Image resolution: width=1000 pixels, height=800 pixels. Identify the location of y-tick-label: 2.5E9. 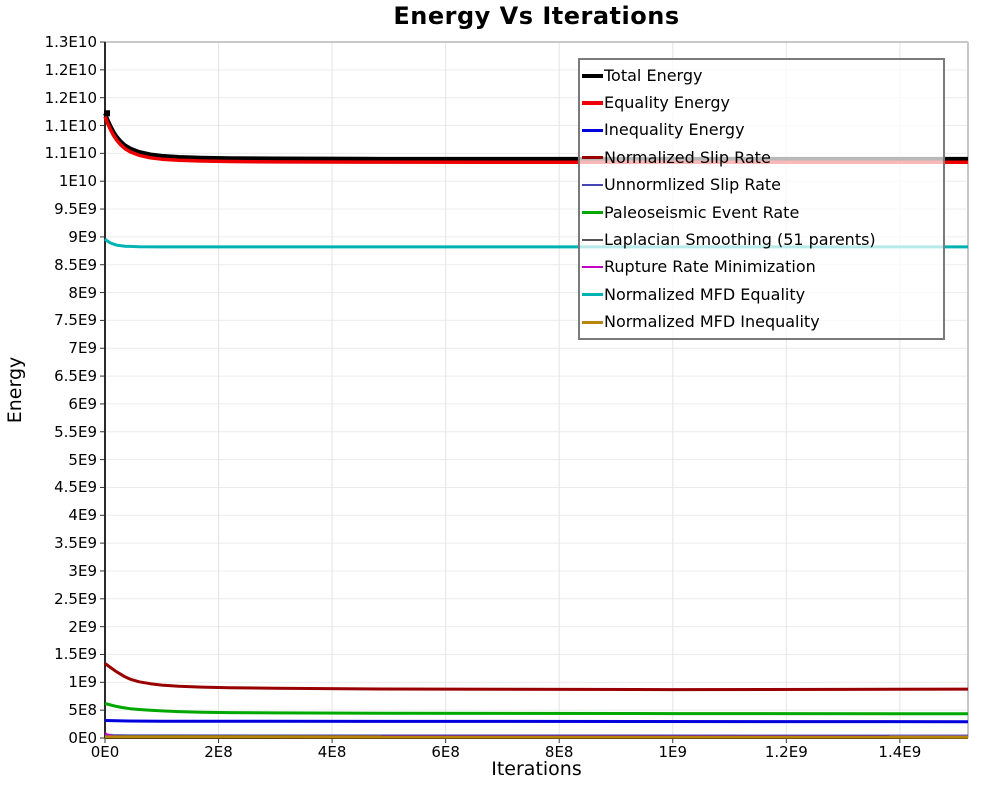
(75, 598).